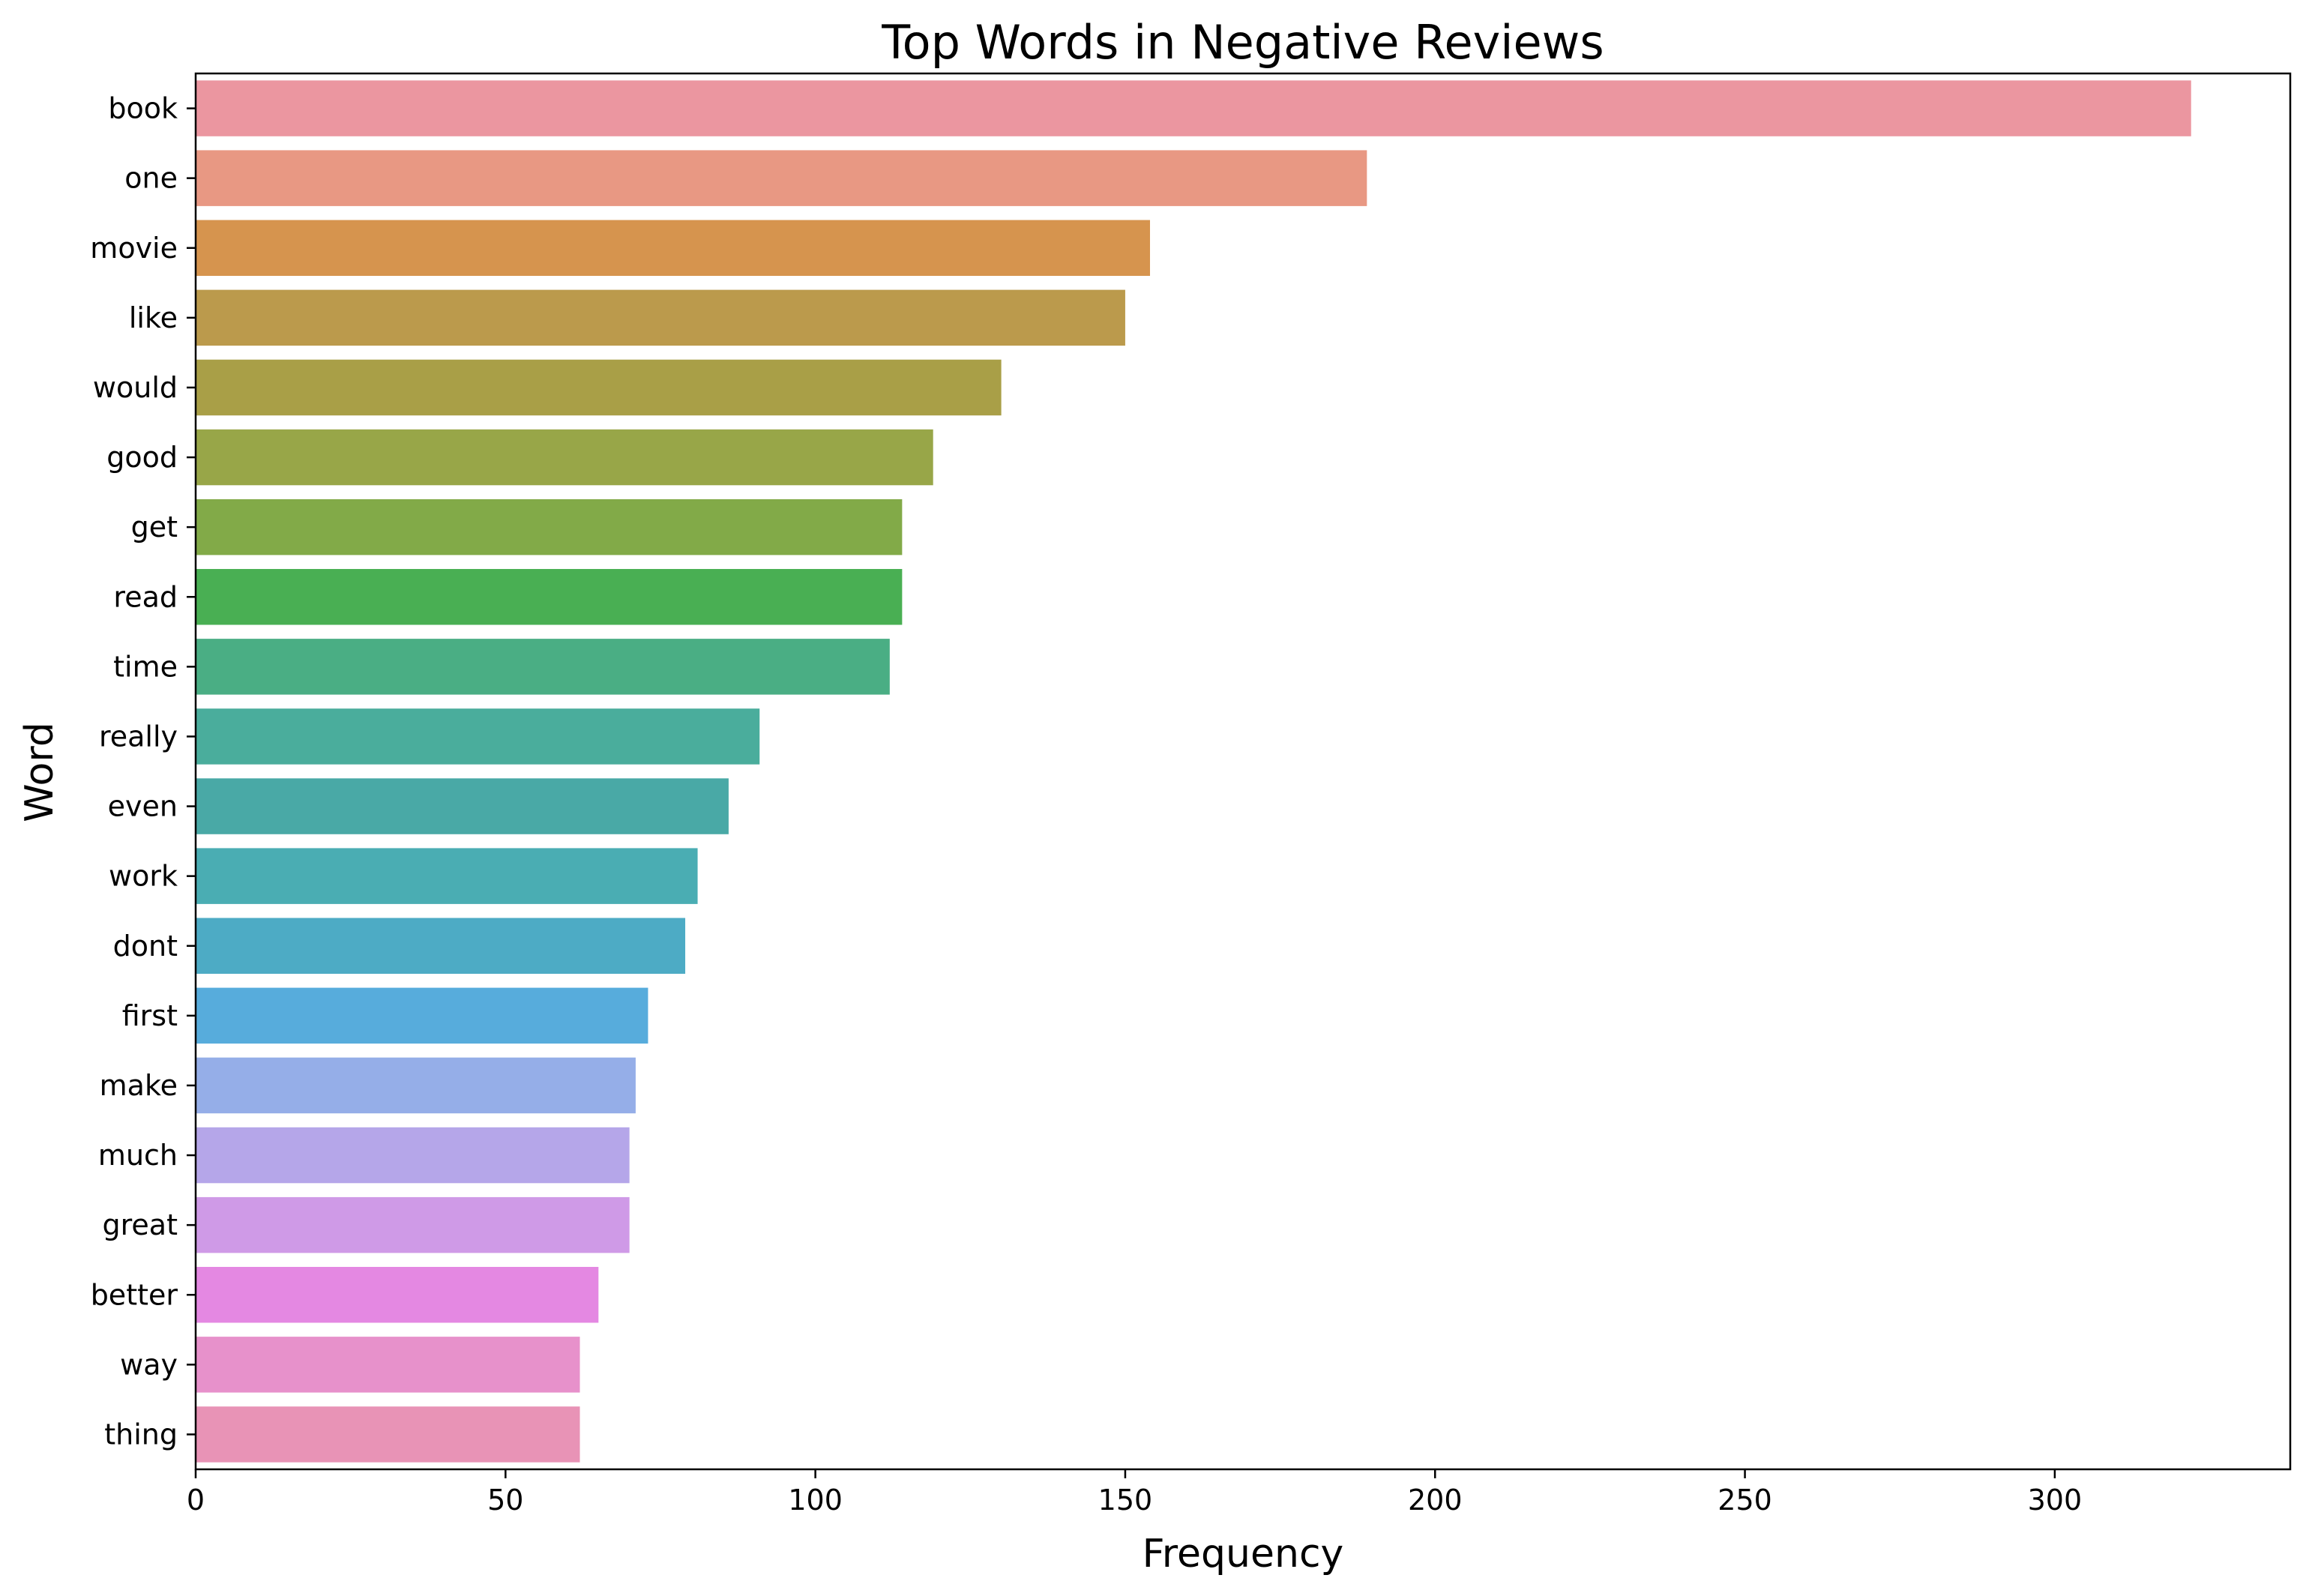 This screenshot has height=1596, width=2309. I want to click on y-tick-label-one: one, so click(151, 178).